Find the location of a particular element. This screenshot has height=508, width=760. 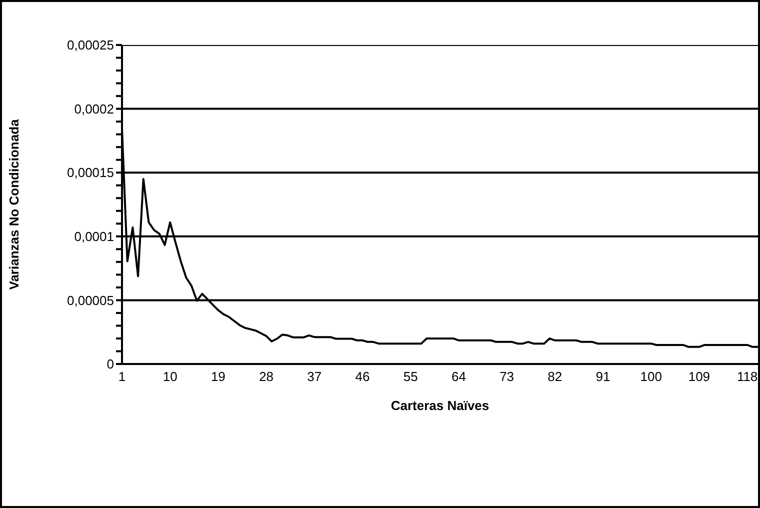

x-tick-label: 118 is located at coordinates (747, 376).